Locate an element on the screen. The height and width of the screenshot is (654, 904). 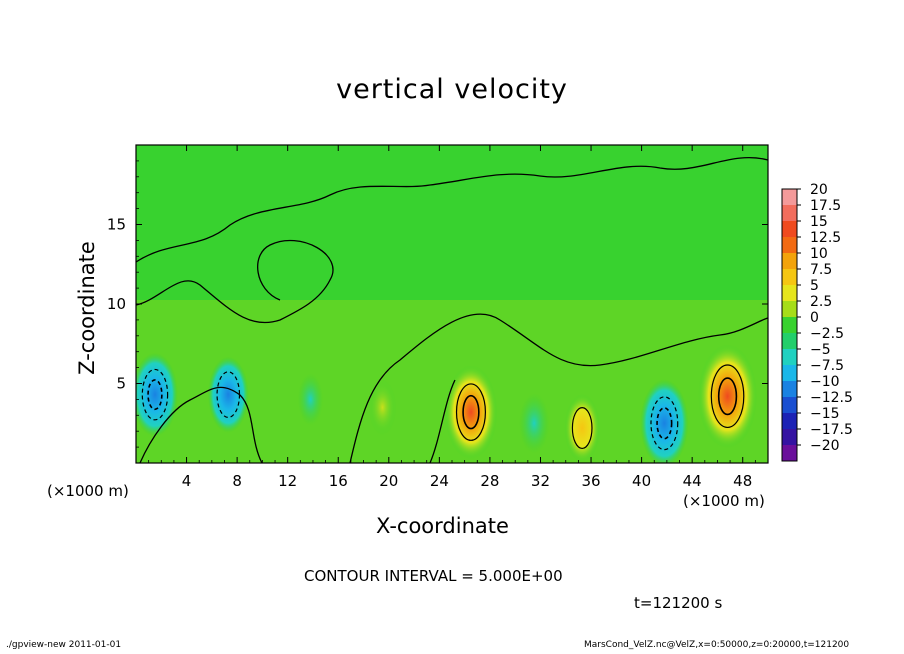
y-tick-label: 15 is located at coordinates (116, 225).